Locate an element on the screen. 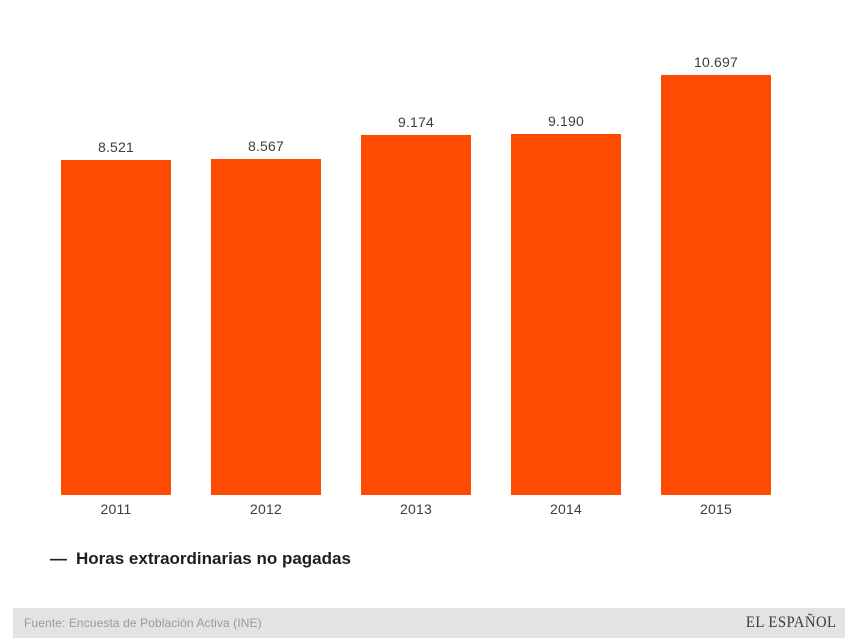  legend-dash-icon: — is located at coordinates (58, 558).